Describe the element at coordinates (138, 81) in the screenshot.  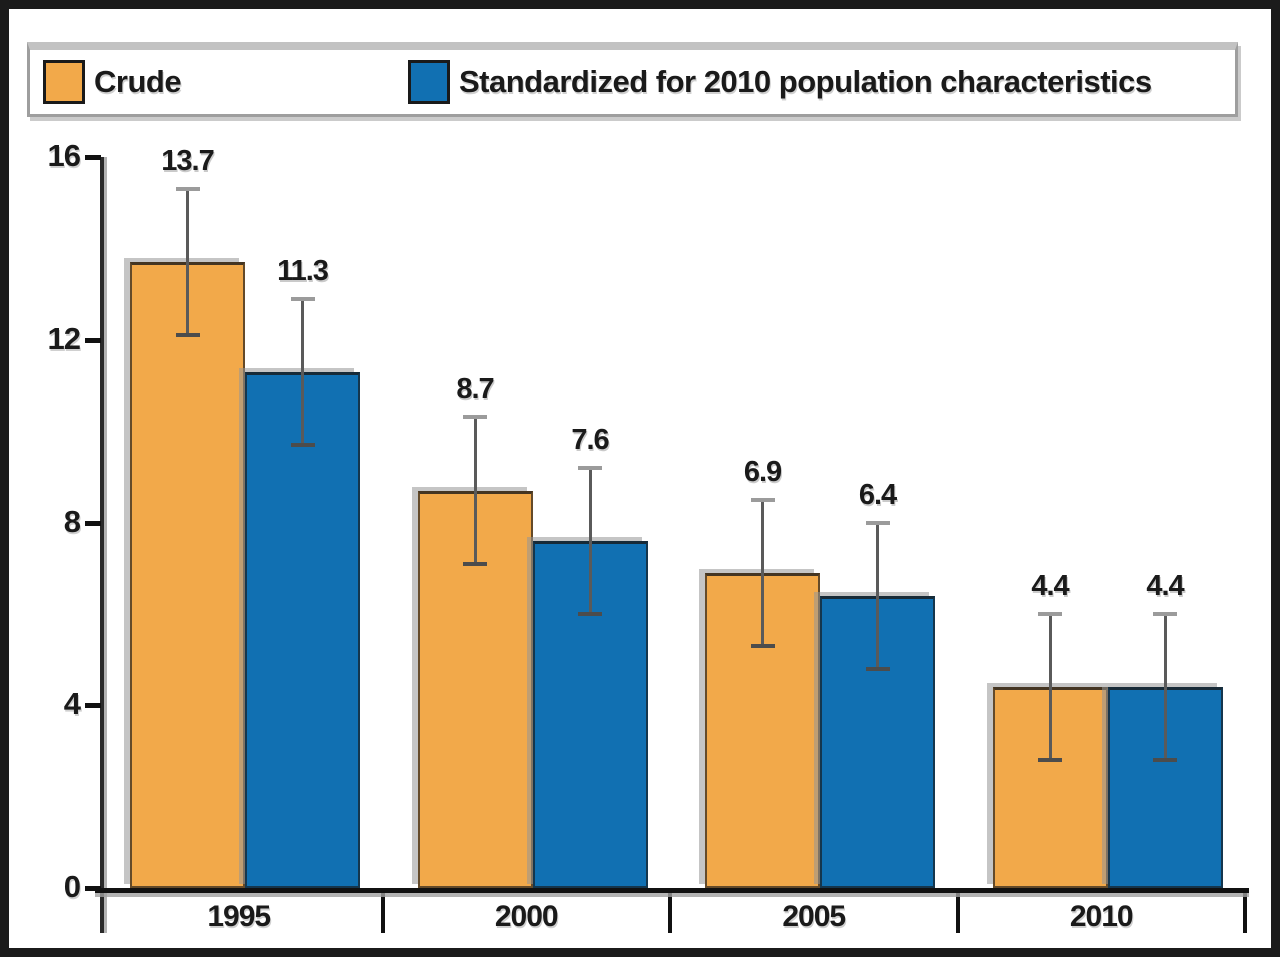
I see `legend-label-crude: Crude` at that location.